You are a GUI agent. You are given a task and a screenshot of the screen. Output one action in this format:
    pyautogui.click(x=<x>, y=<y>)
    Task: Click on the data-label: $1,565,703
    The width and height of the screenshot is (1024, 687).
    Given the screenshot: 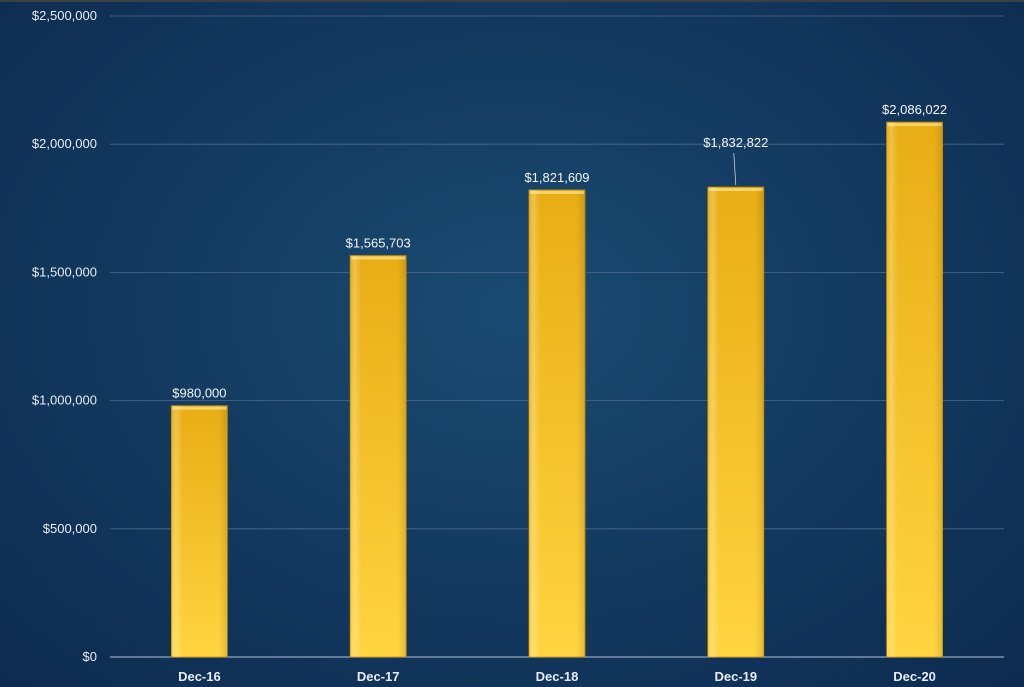 What is the action you would take?
    pyautogui.click(x=378, y=243)
    